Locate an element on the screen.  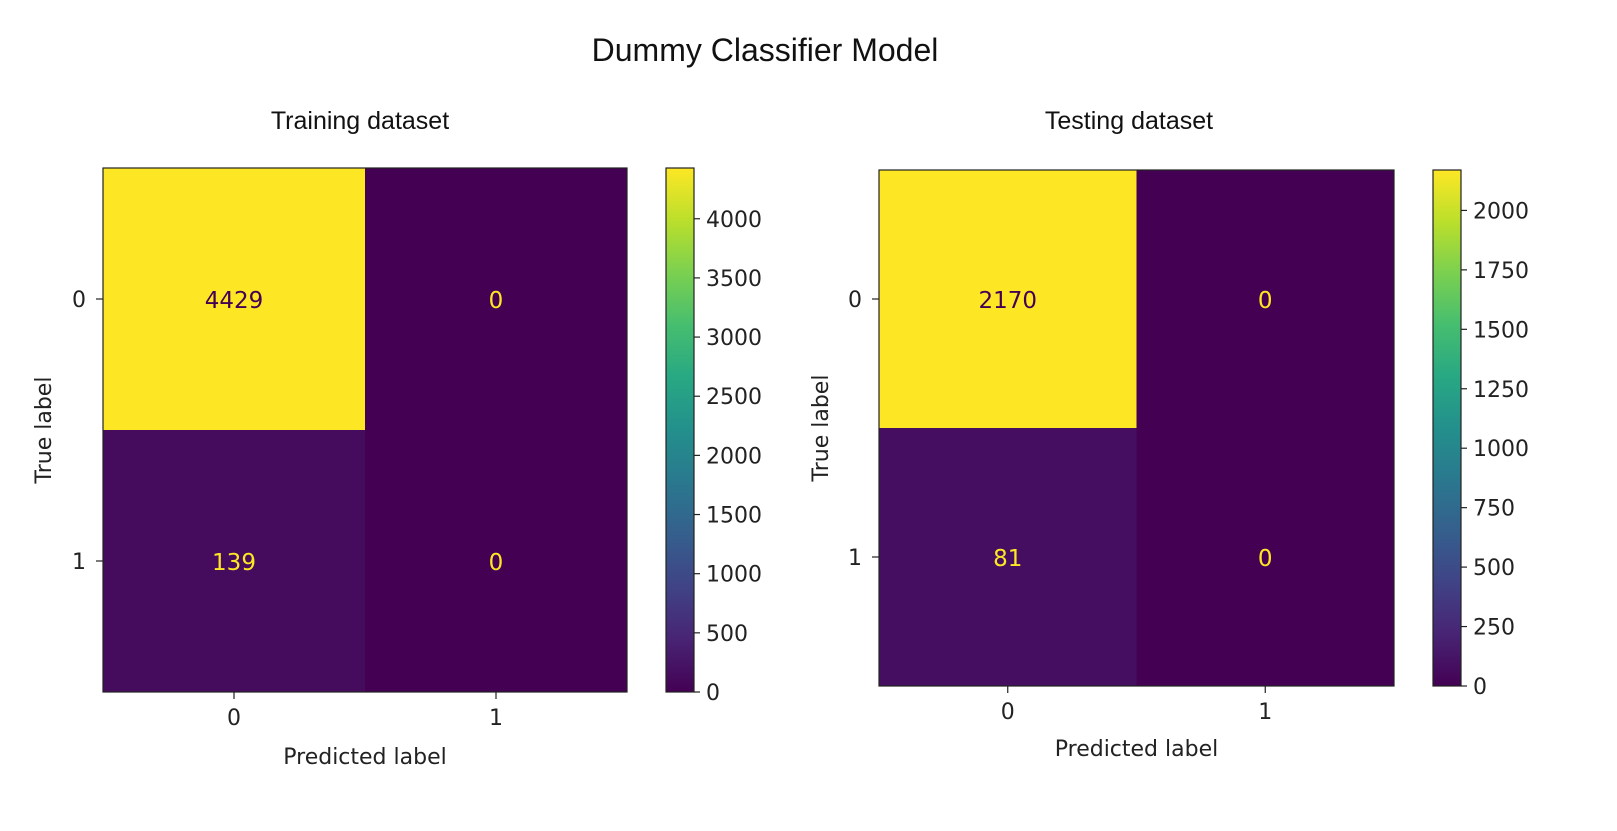
cell-value-0-0-0: 4429 is located at coordinates (234, 301).